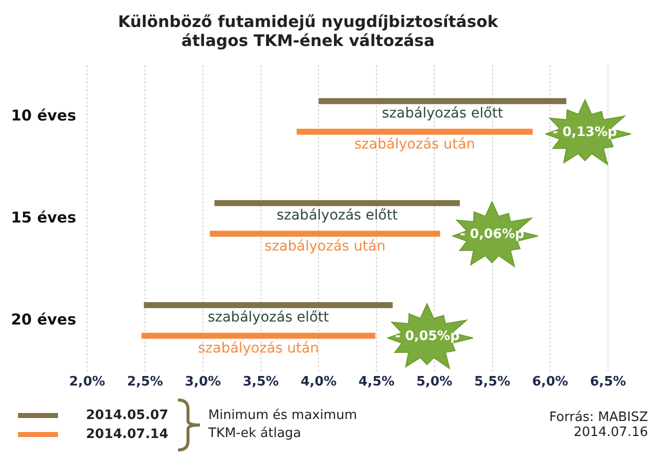 This screenshot has width=666, height=473. Describe the element at coordinates (127, 434) in the screenshot. I see `legend-label: 2014.07.14` at that location.